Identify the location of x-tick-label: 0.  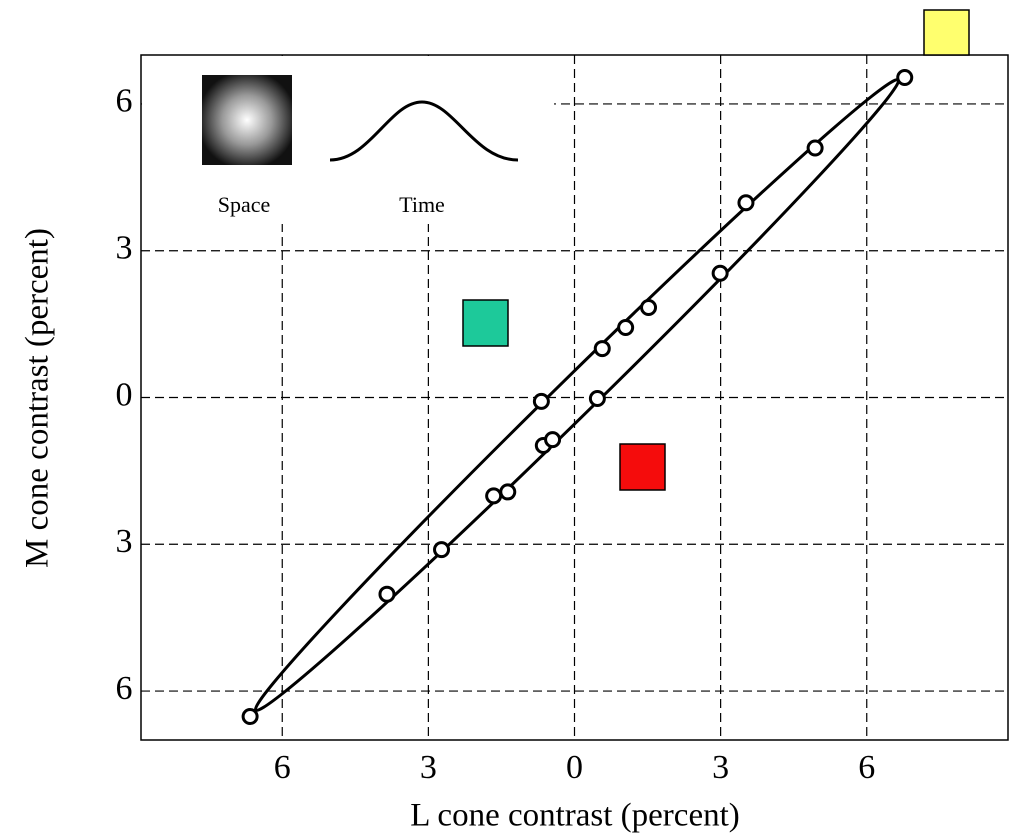
(574, 767).